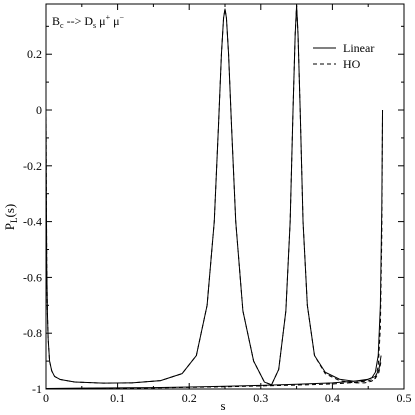  What do you see at coordinates (9, 211) in the screenshot?
I see `y-axis-label-rest: (s)` at bounding box center [9, 211].